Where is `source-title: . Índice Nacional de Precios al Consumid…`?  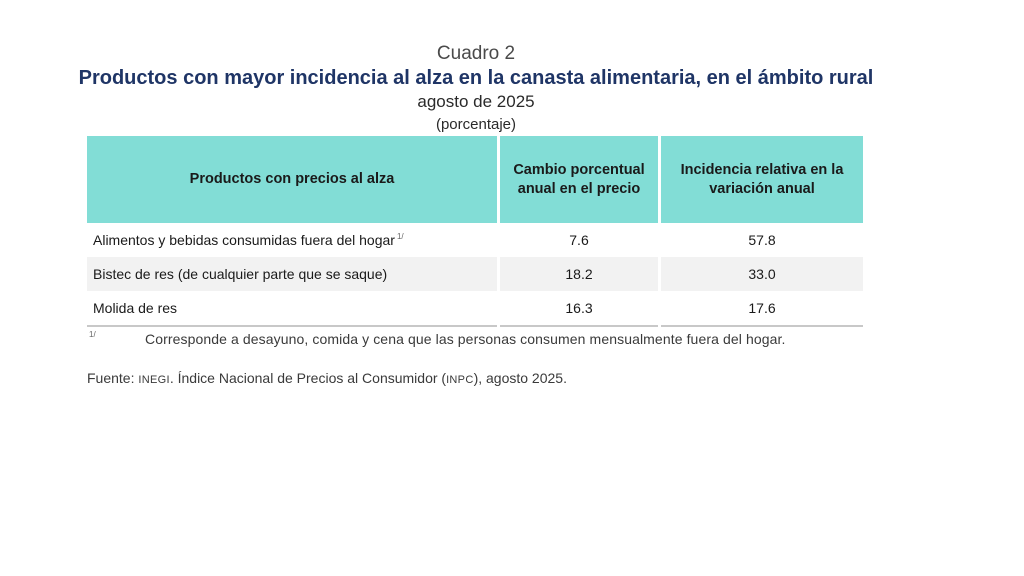 source-title: . Índice Nacional de Precios al Consumid… is located at coordinates (308, 378).